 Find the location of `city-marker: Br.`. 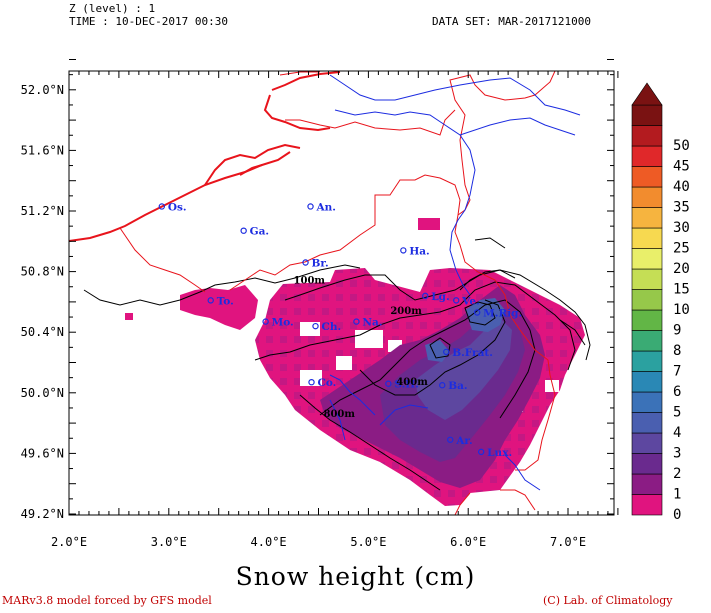

city-marker: Br. is located at coordinates (315, 264).